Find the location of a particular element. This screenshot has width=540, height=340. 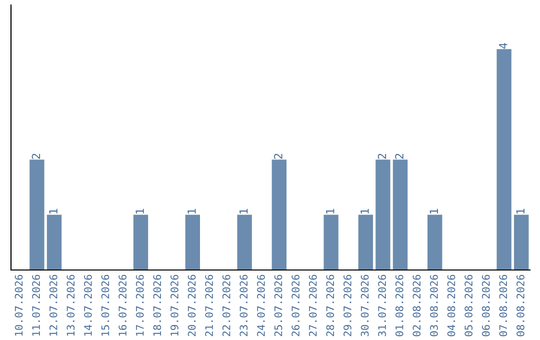

x-tick-label: 25.07.2026 is located at coordinates (278, 305).